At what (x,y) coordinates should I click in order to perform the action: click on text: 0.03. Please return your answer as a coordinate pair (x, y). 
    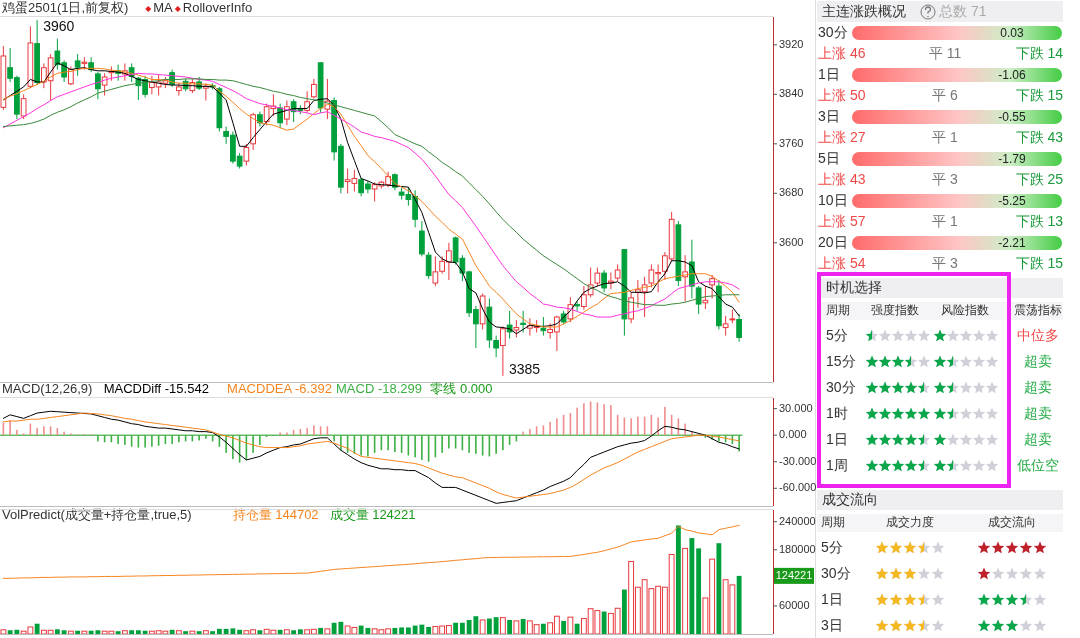
    Looking at the image, I should click on (1012, 33).